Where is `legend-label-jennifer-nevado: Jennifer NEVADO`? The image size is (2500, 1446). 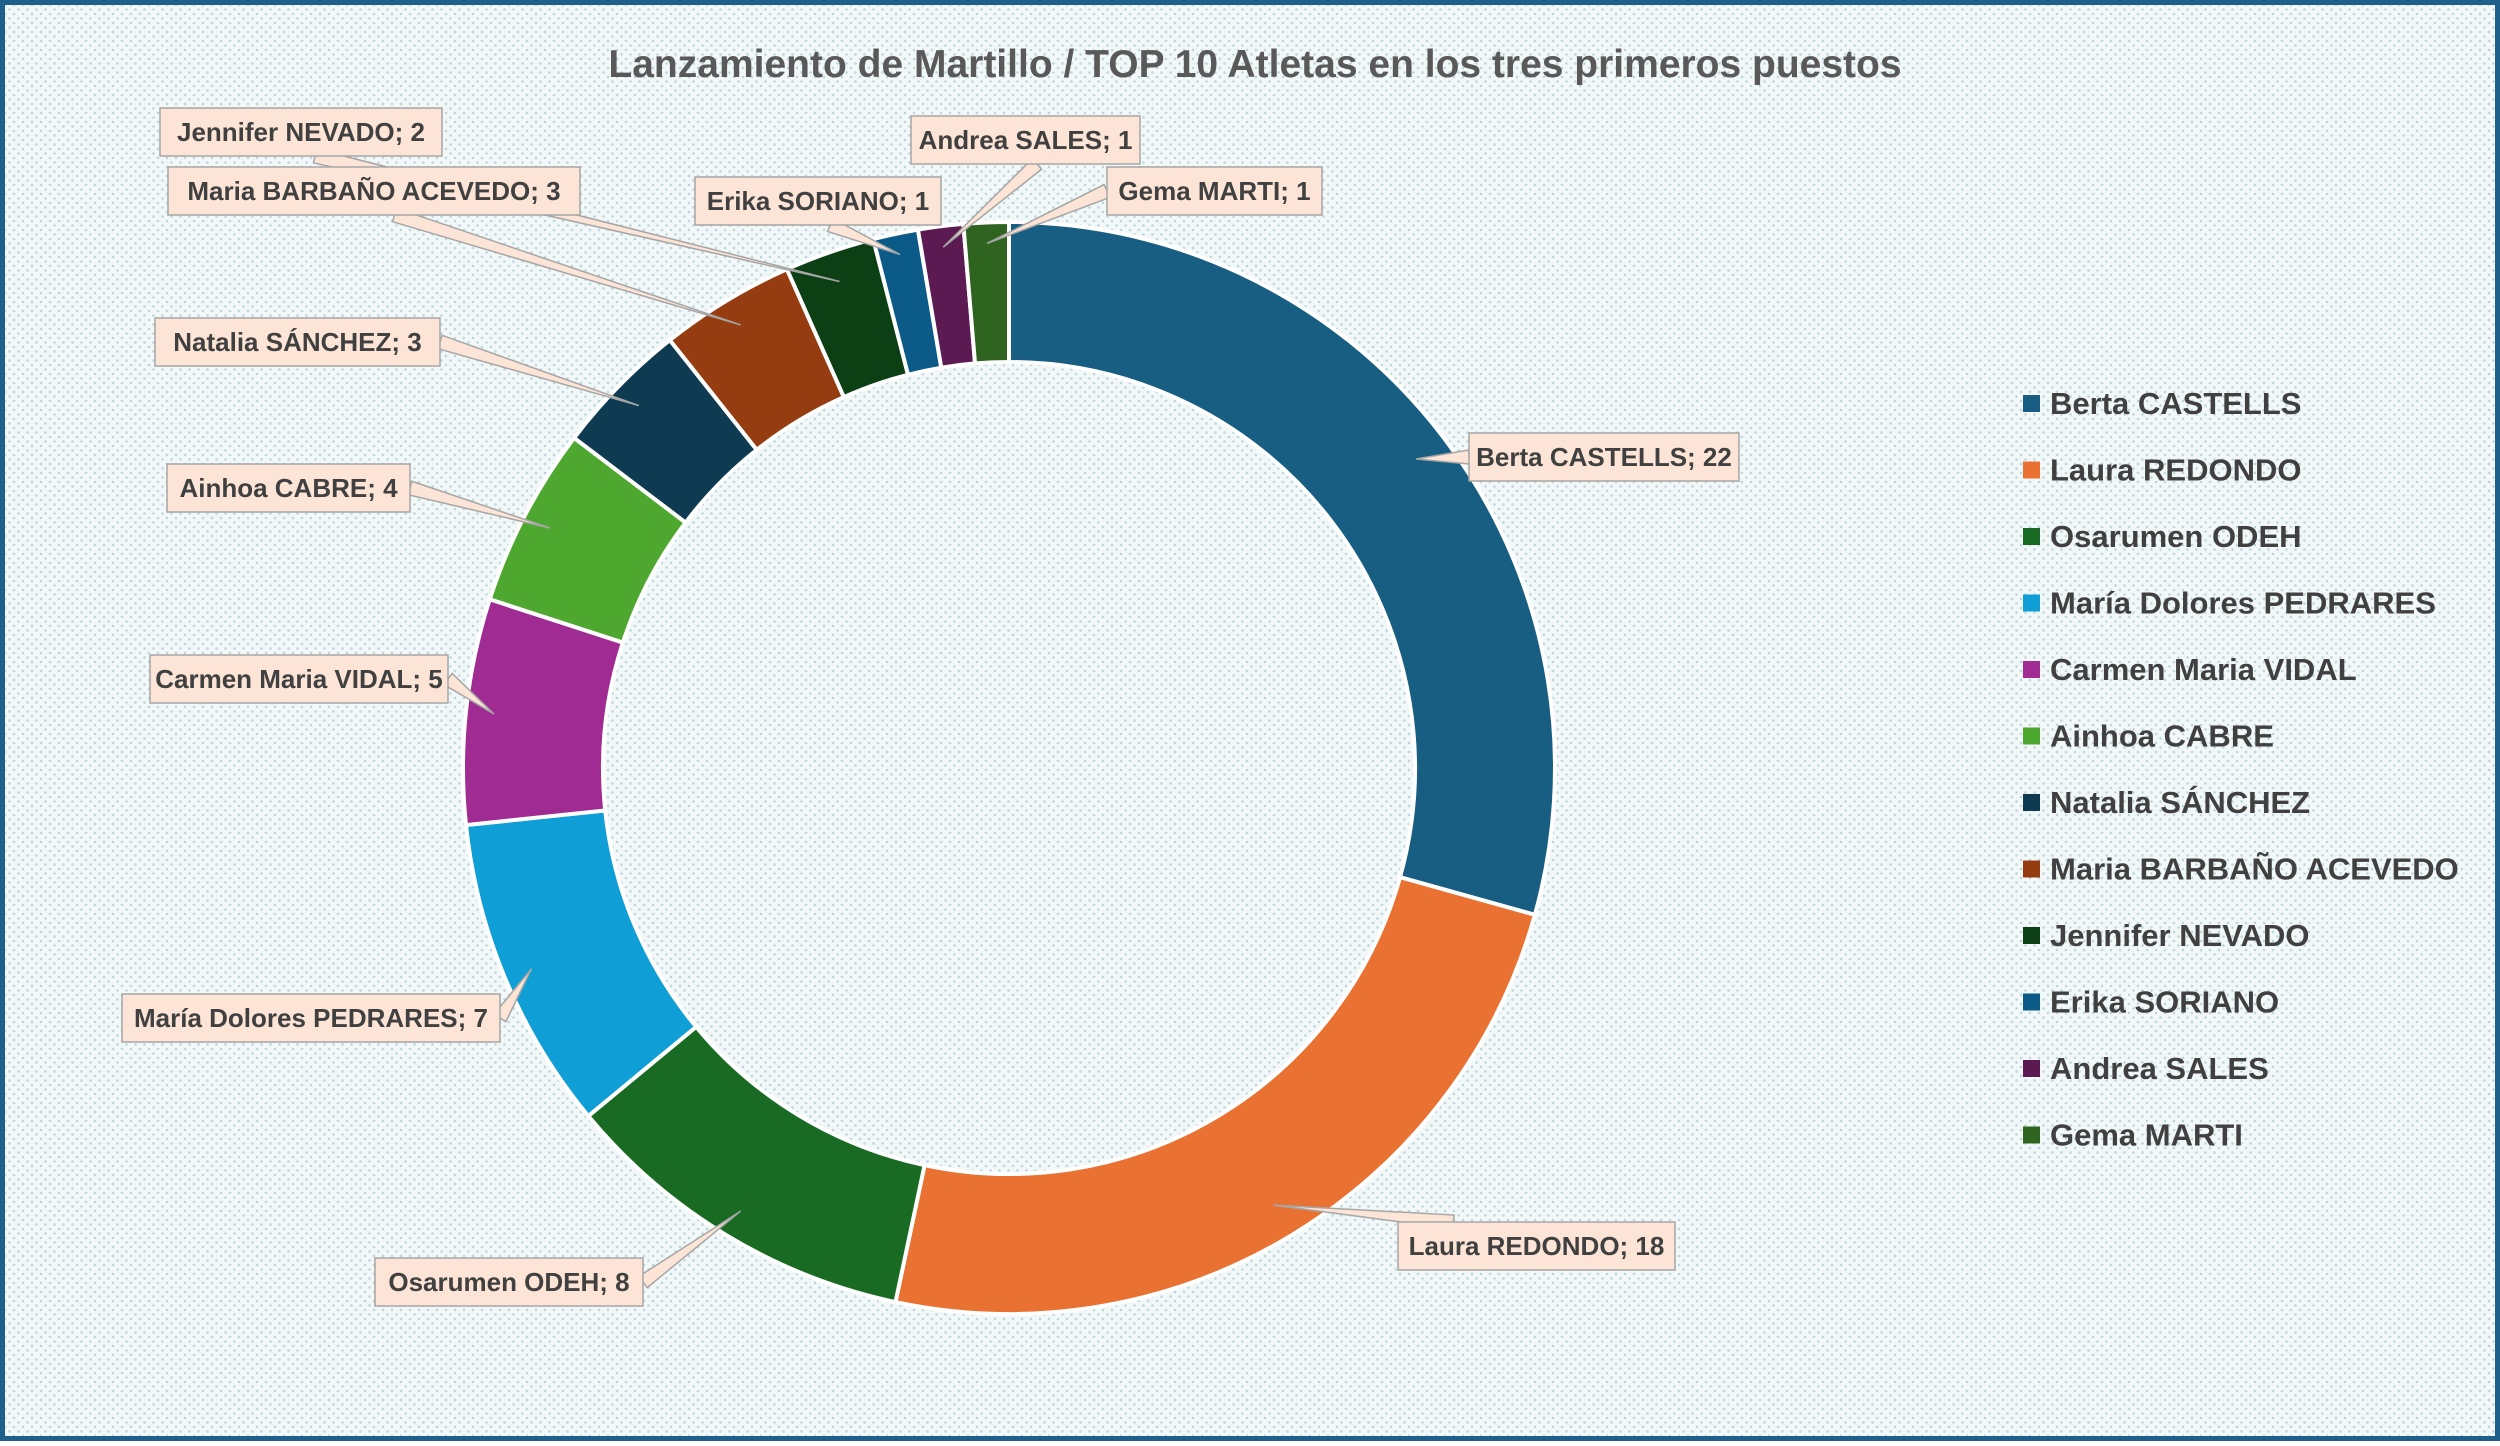
legend-label-jennifer-nevado: Jennifer NEVADO is located at coordinates (2180, 935).